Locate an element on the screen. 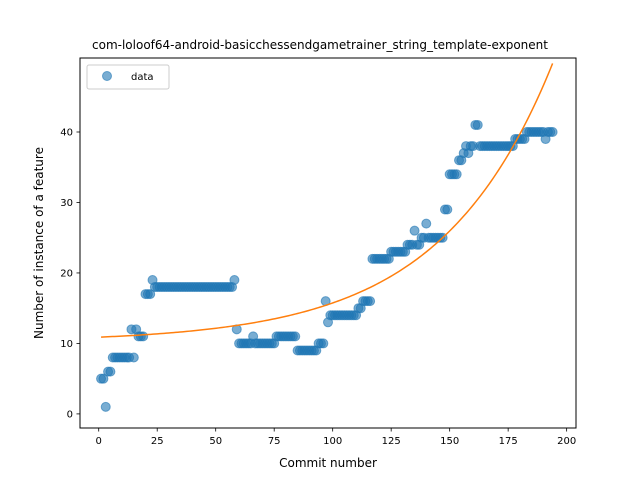  y-tick-label: 40 is located at coordinates (66, 133).